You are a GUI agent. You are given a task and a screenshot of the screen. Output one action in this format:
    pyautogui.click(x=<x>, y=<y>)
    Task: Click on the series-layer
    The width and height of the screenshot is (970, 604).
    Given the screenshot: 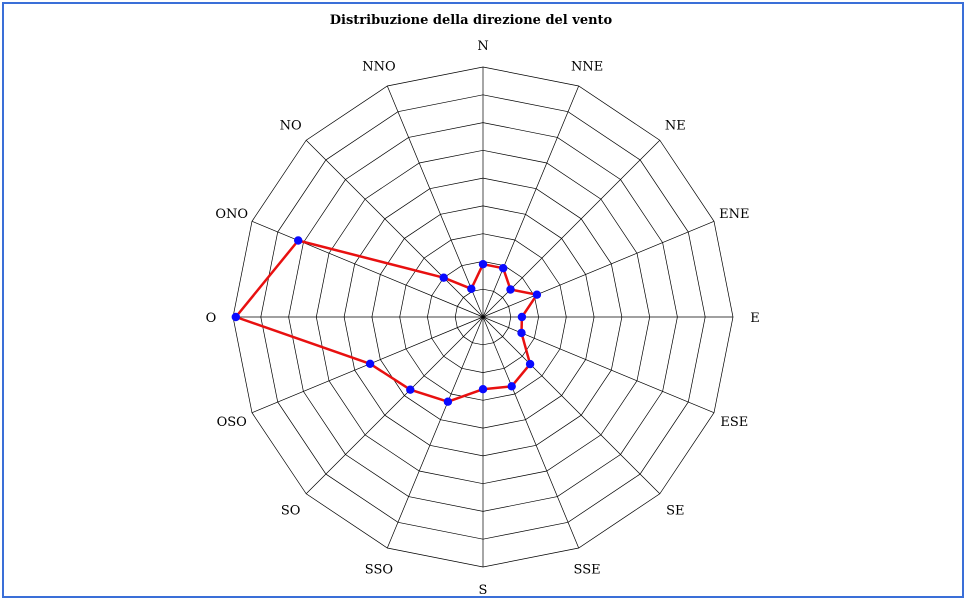 What is the action you would take?
    pyautogui.click(x=386, y=321)
    